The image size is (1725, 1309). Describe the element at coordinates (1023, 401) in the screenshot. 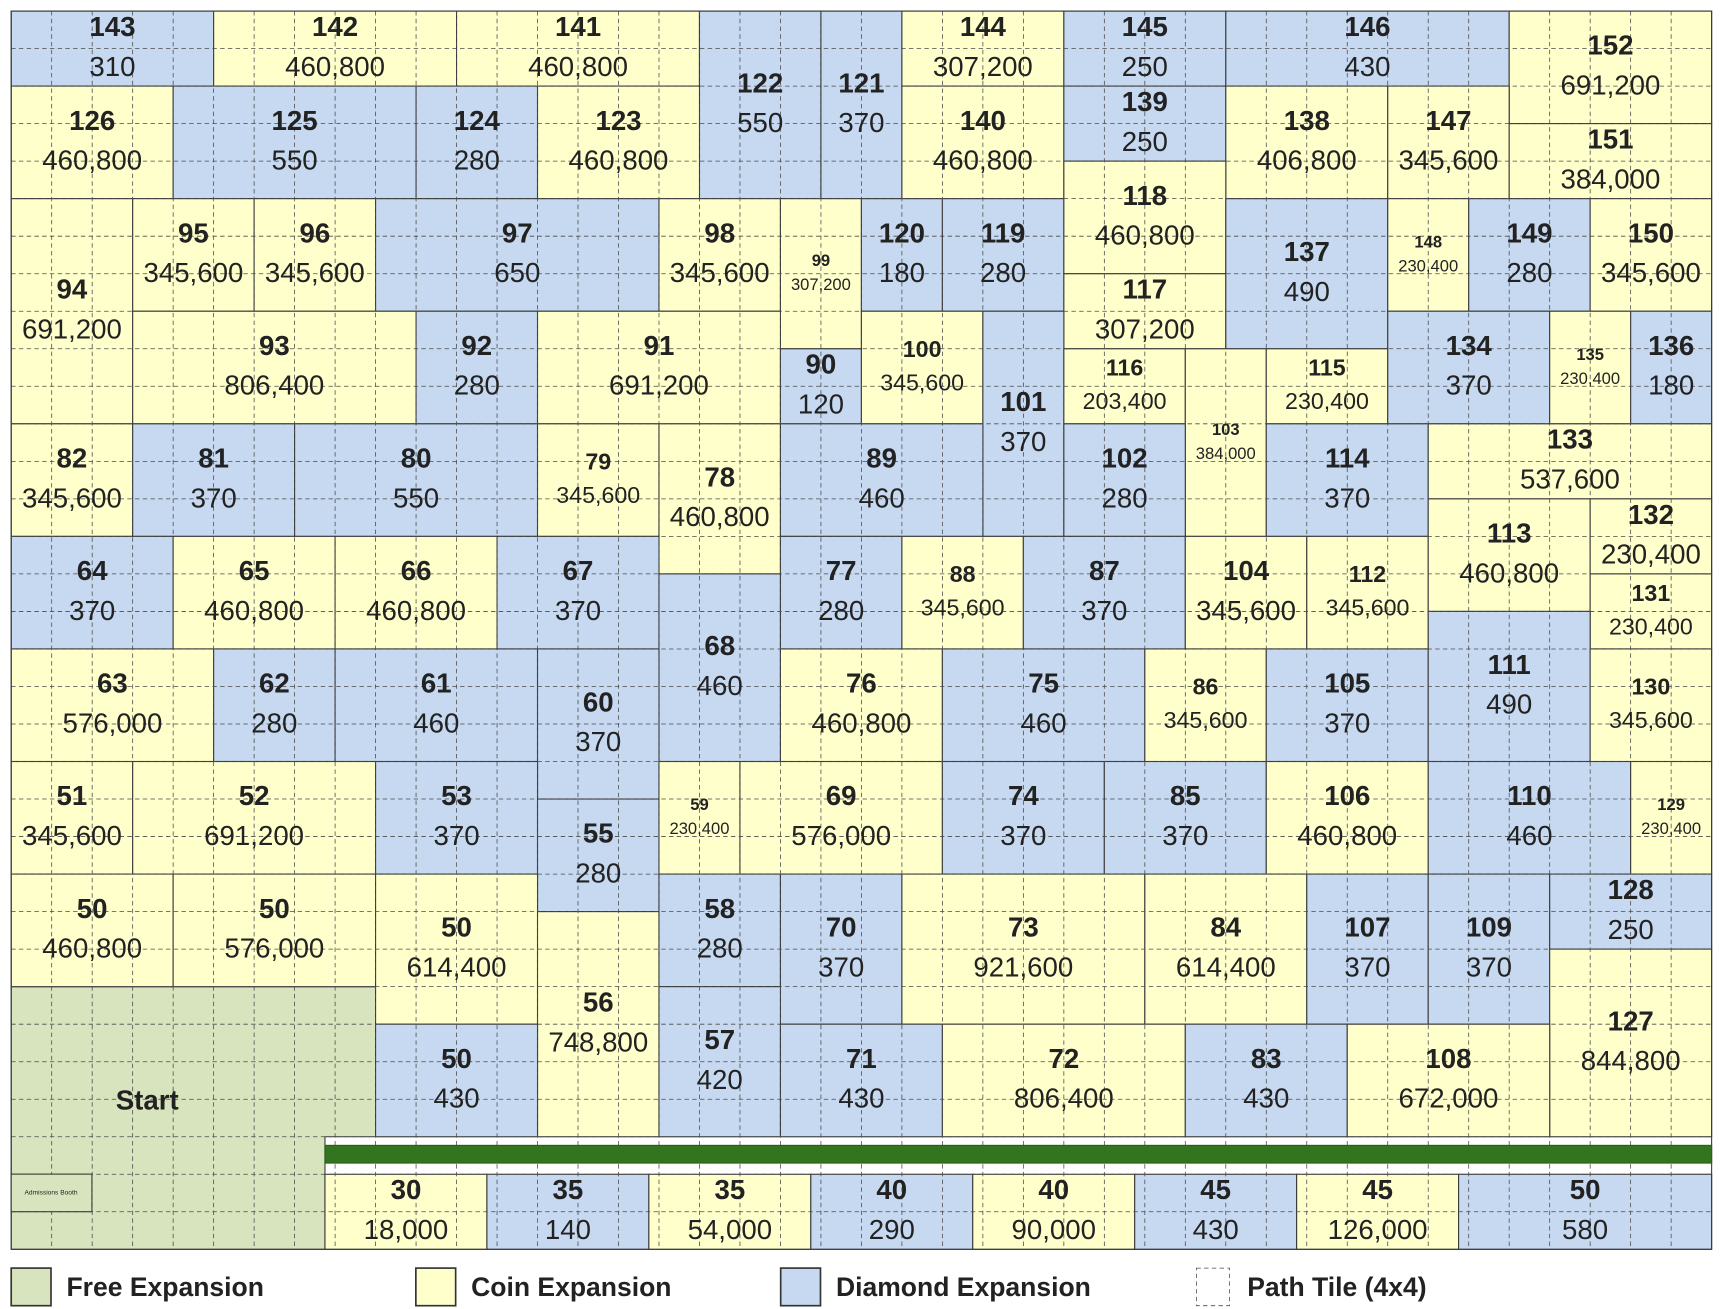

I see `tile-number: 101` at that location.